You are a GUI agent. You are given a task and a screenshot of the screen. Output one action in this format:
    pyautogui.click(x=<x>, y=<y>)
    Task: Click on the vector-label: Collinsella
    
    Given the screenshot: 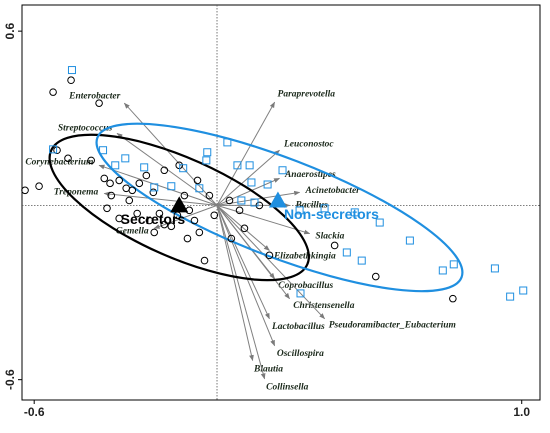 What is the action you would take?
    pyautogui.click(x=287, y=388)
    